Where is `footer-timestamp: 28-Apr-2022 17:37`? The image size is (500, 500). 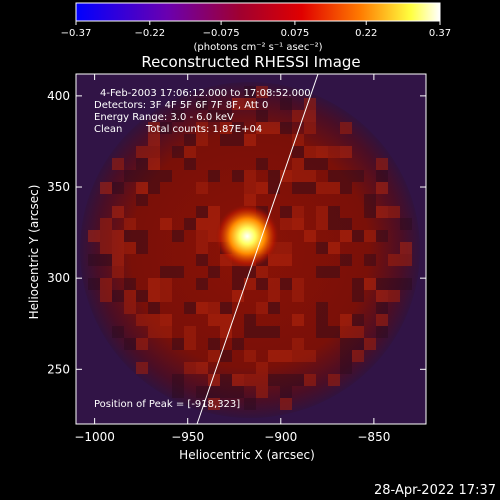 footer-timestamp: 28-Apr-2022 17:37 is located at coordinates (435, 490).